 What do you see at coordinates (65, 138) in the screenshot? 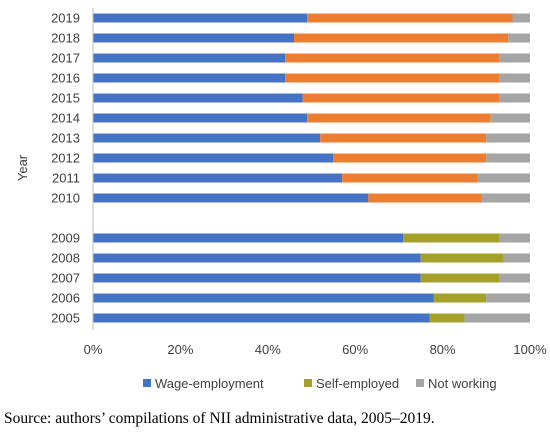
I see `year-label-2013: 2013` at bounding box center [65, 138].